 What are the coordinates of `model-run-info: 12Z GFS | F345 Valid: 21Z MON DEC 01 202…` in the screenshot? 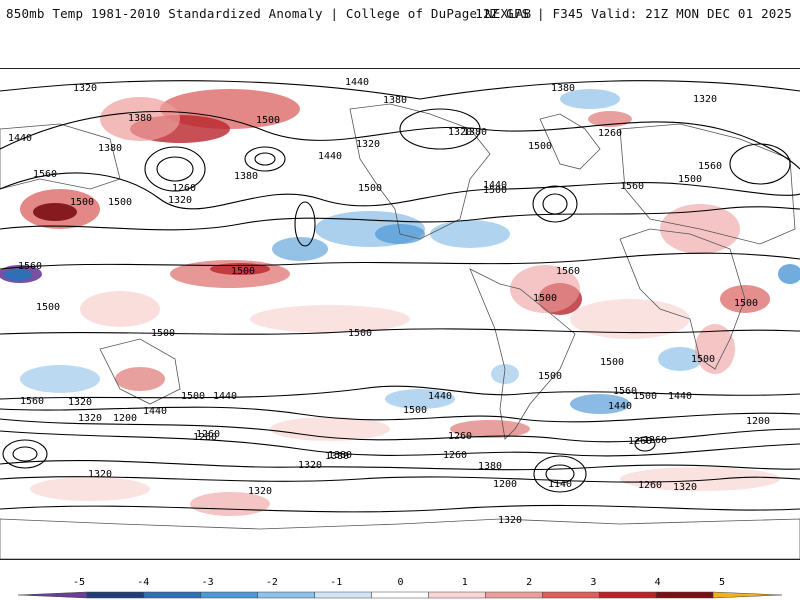 It's located at (633, 13).